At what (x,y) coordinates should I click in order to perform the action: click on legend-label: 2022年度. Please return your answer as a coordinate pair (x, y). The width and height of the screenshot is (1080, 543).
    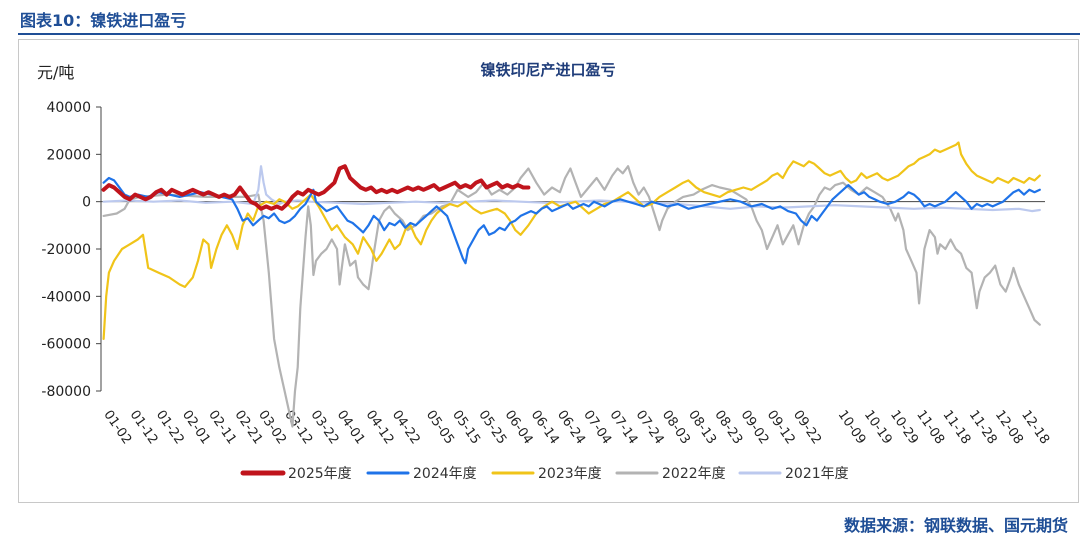
    Looking at the image, I should click on (694, 474).